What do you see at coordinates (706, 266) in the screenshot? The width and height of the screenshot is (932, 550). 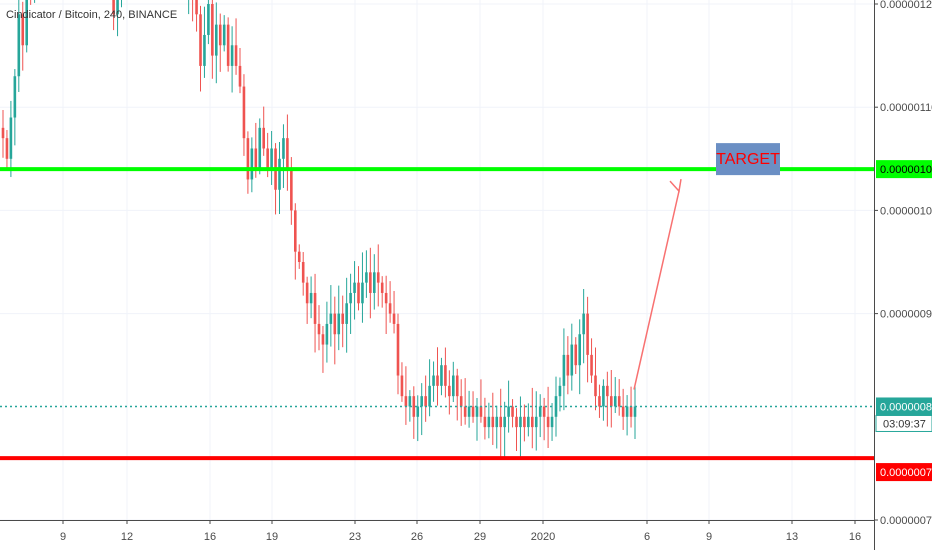 I see `annotations: TARGET` at bounding box center [706, 266].